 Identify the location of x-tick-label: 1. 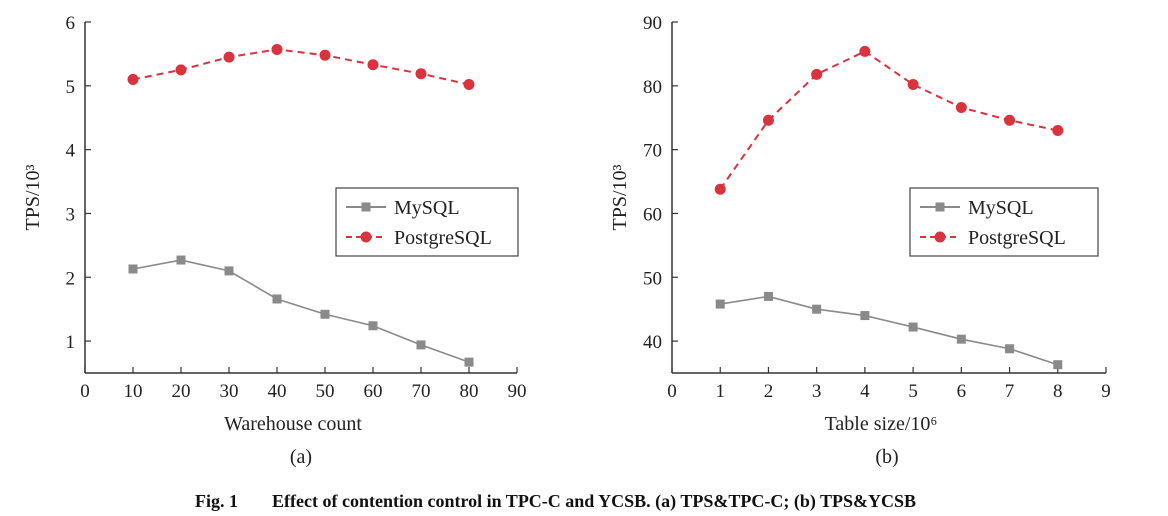
(720, 391).